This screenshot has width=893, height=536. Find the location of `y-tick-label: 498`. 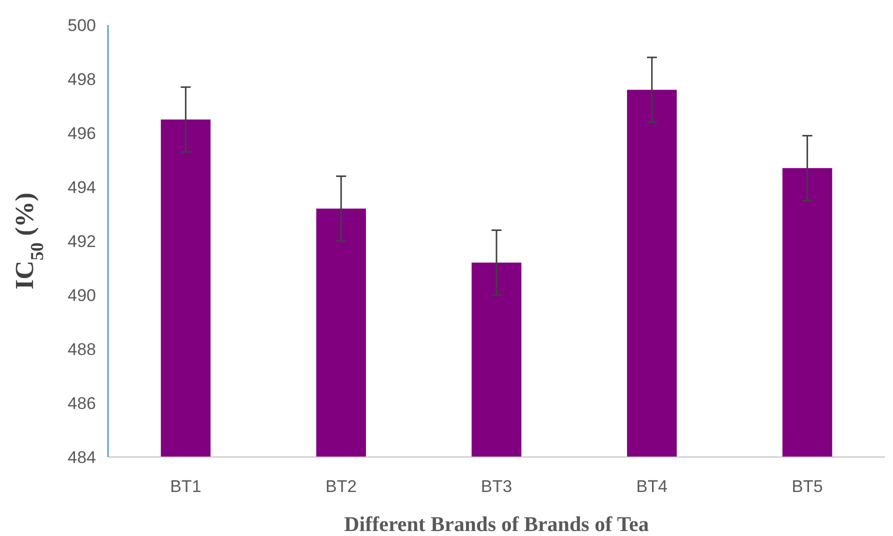

y-tick-label: 498 is located at coordinates (82, 79).